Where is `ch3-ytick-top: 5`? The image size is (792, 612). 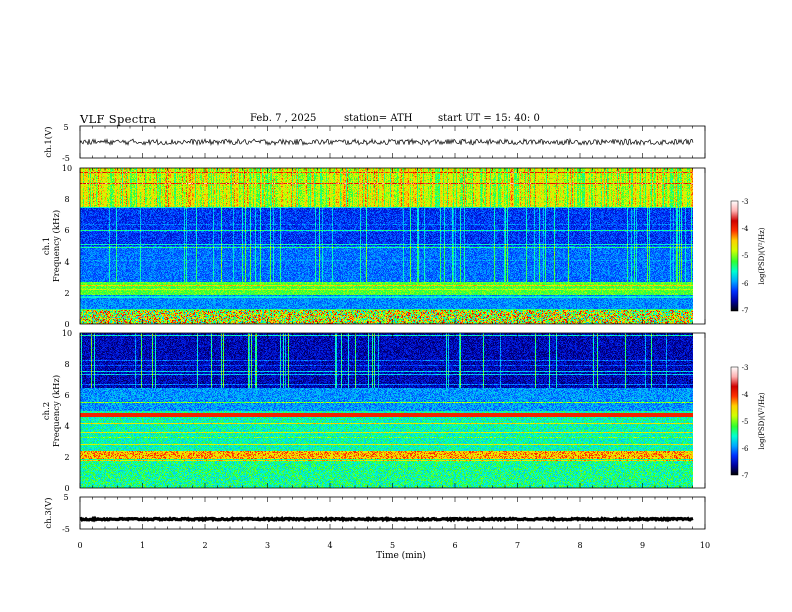
ch3-ytick-top: 5 is located at coordinates (65, 497).